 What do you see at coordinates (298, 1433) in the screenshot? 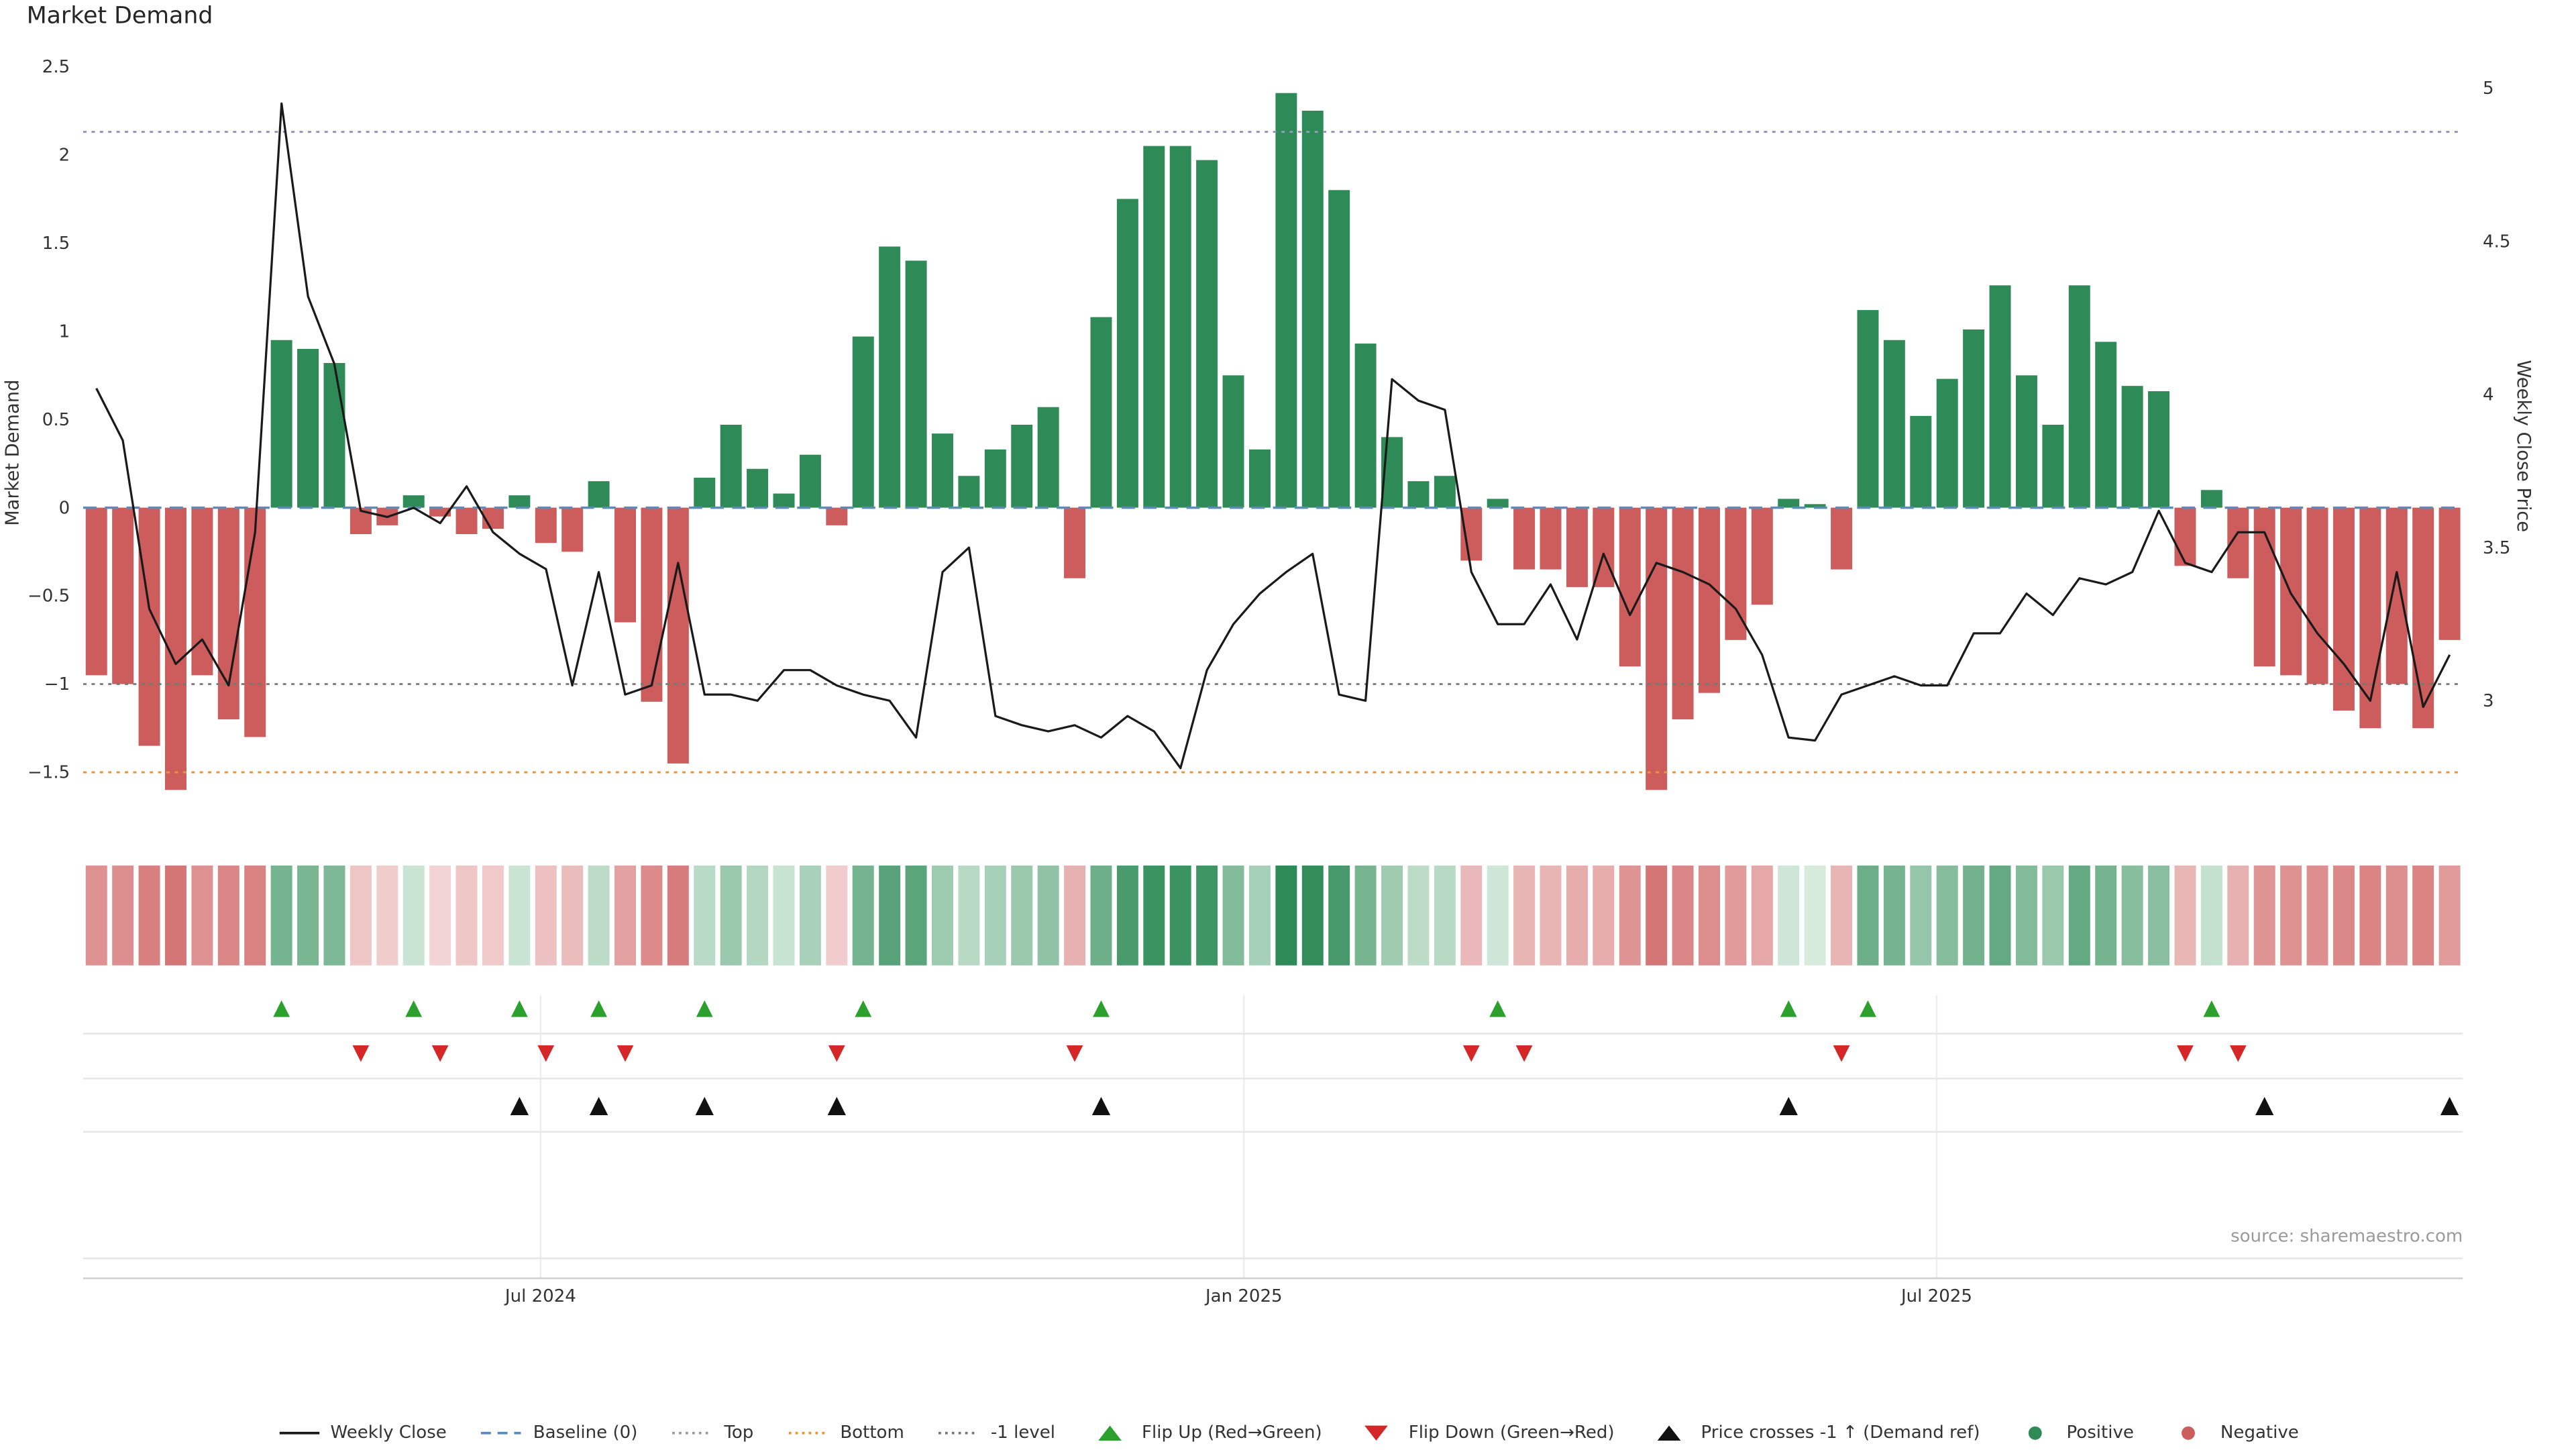
I see `legend-line-icon` at bounding box center [298, 1433].